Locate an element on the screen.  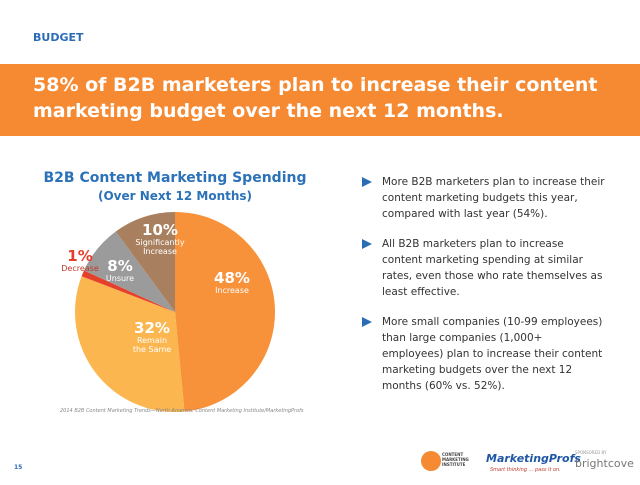
cmi-name: CONTENT MARKETING INSTITUTE is located at coordinates (455, 459).